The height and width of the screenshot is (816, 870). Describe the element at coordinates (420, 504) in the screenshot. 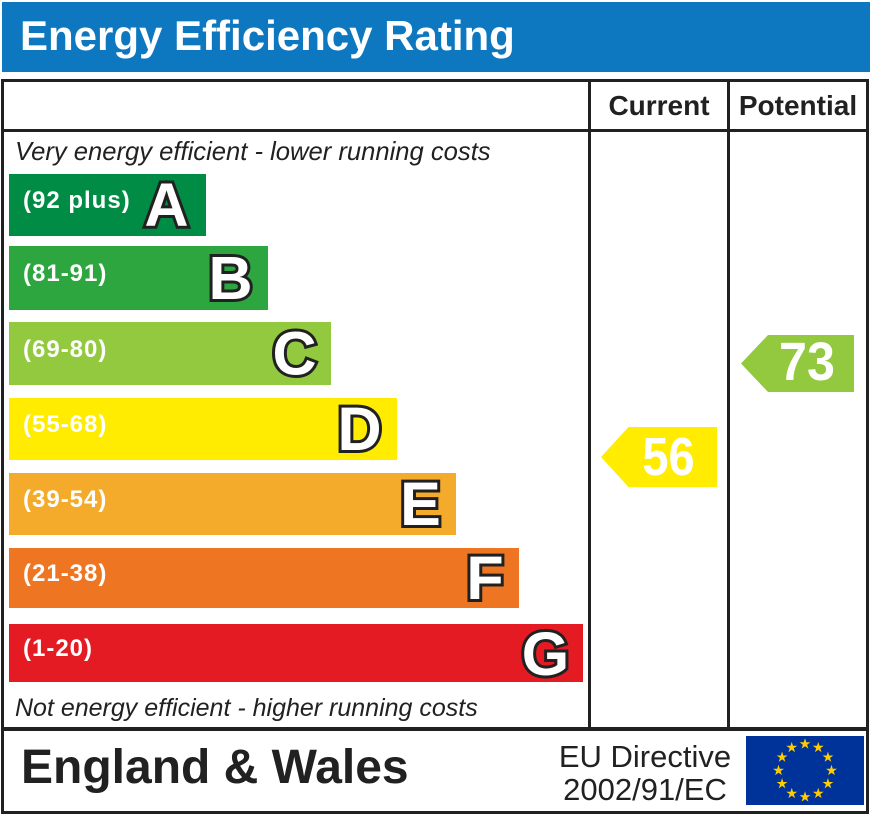

I see `svg-text: E` at that location.